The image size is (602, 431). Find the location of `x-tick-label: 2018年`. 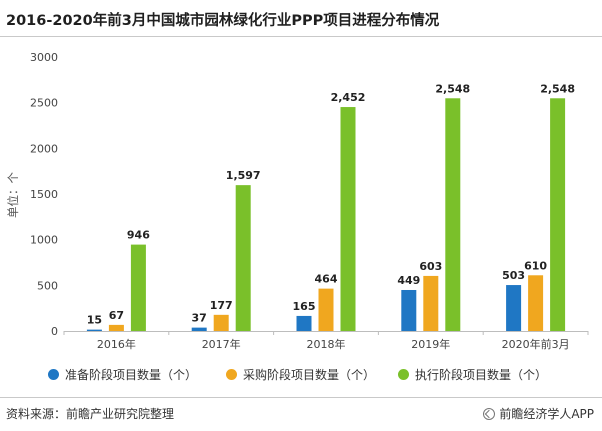

x-tick-label: 2018年 is located at coordinates (326, 344).